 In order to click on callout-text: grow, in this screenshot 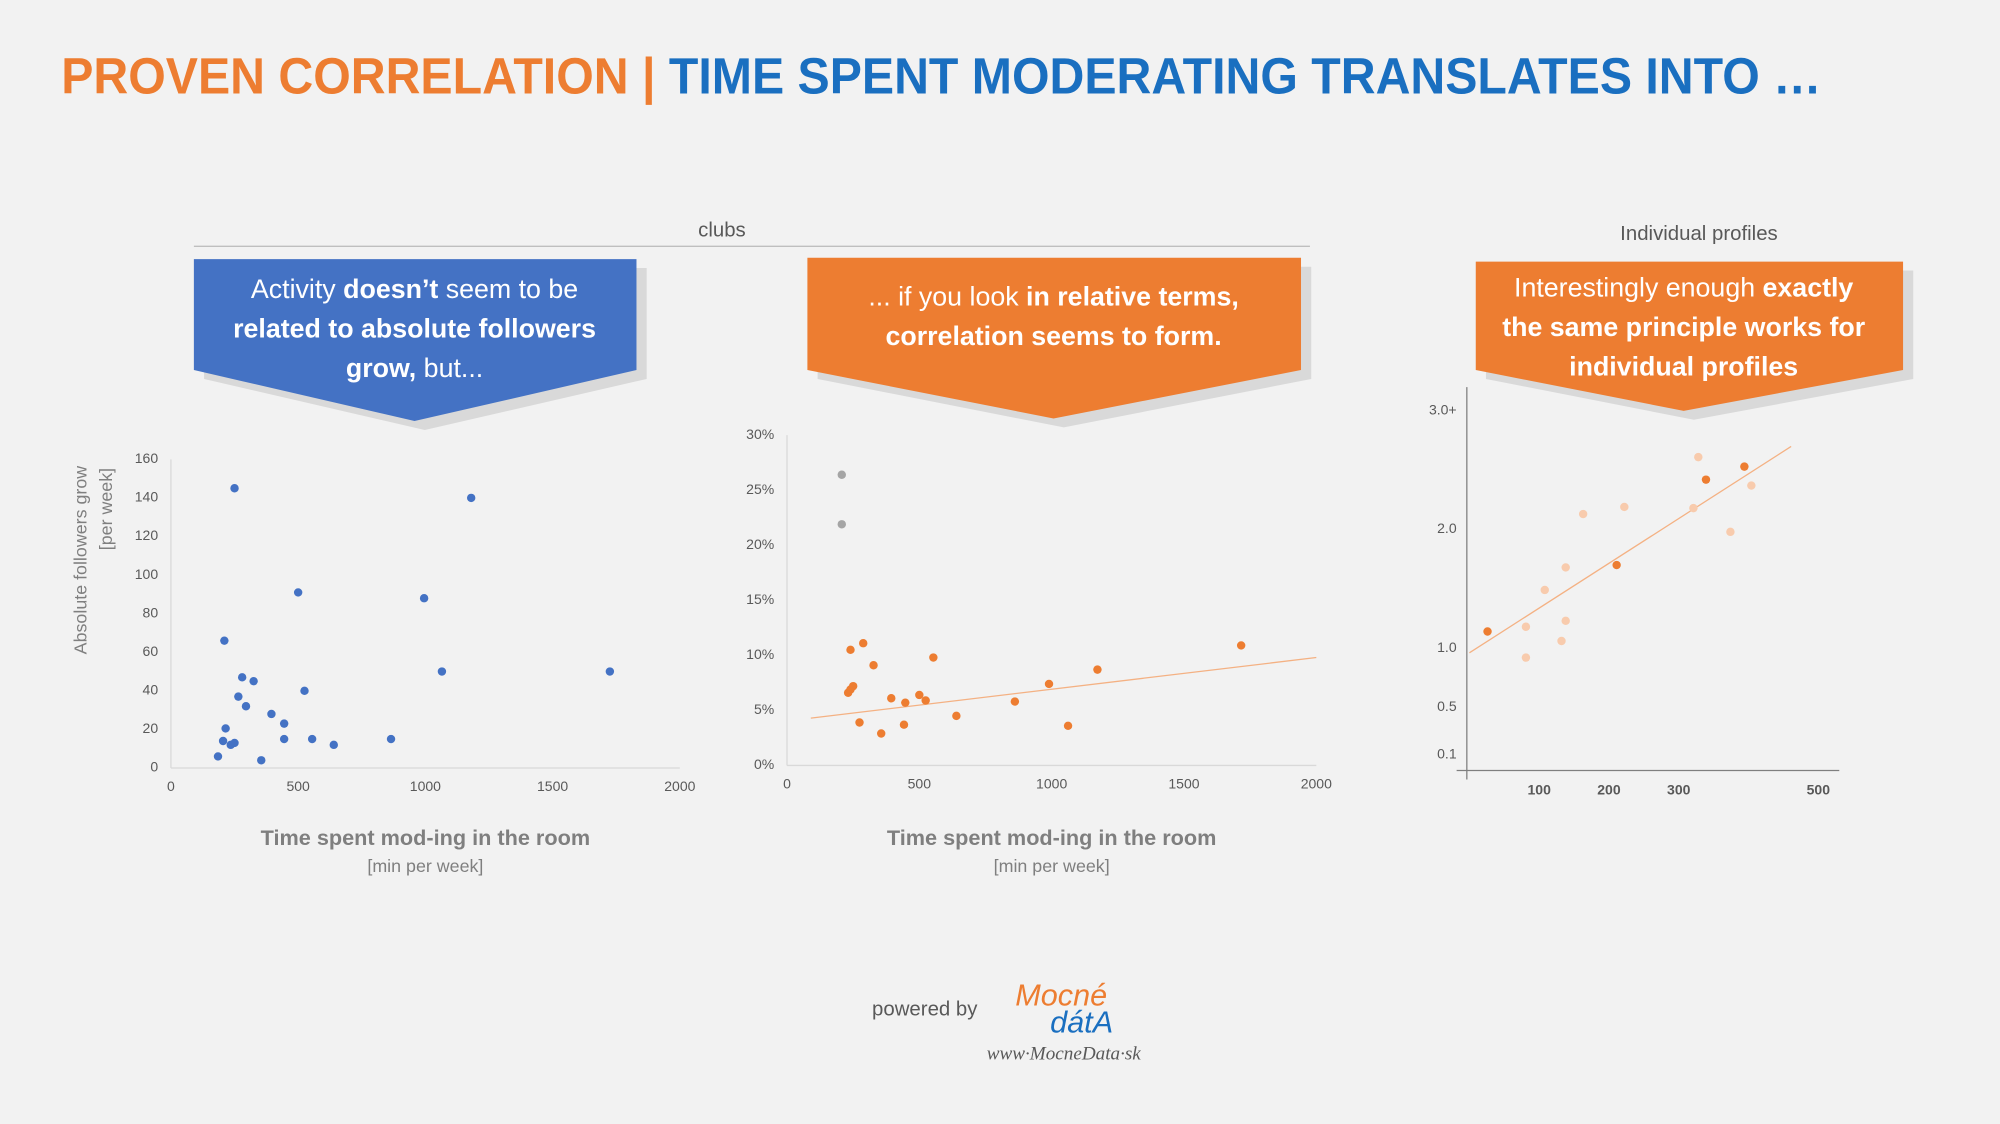, I will do `click(381, 368)`.